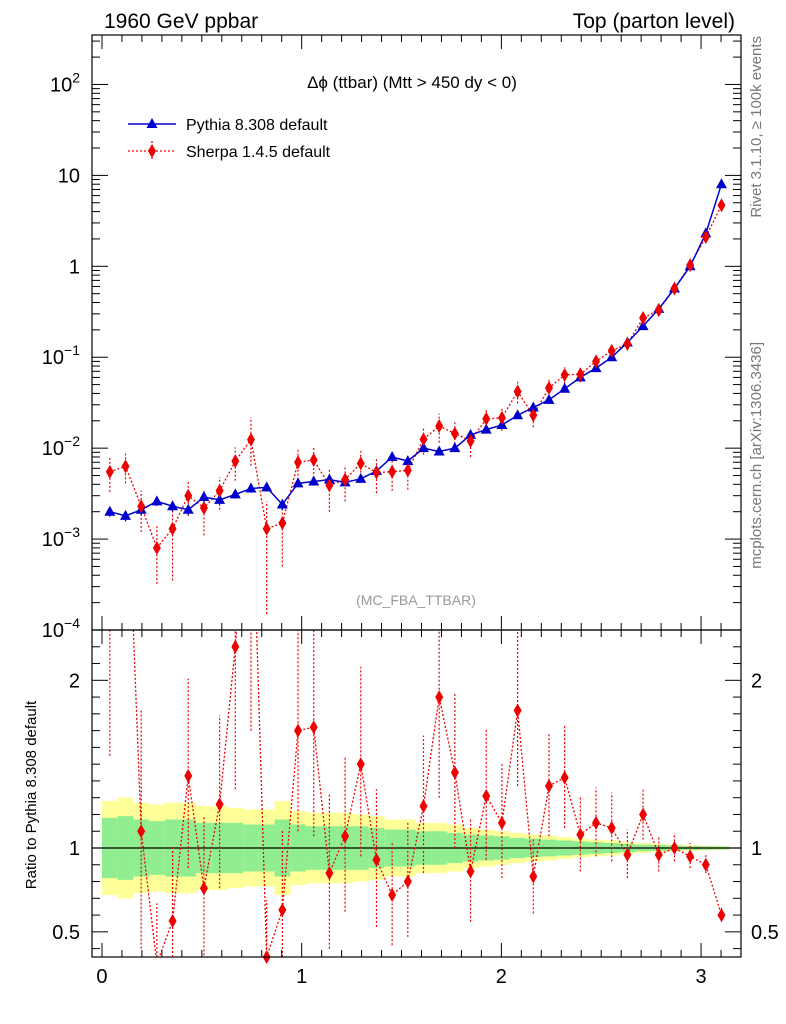 The width and height of the screenshot is (786, 1024). I want to click on main-title: Δϕ (ttbar) (Mtt > 450 dy < 0), so click(412, 82).